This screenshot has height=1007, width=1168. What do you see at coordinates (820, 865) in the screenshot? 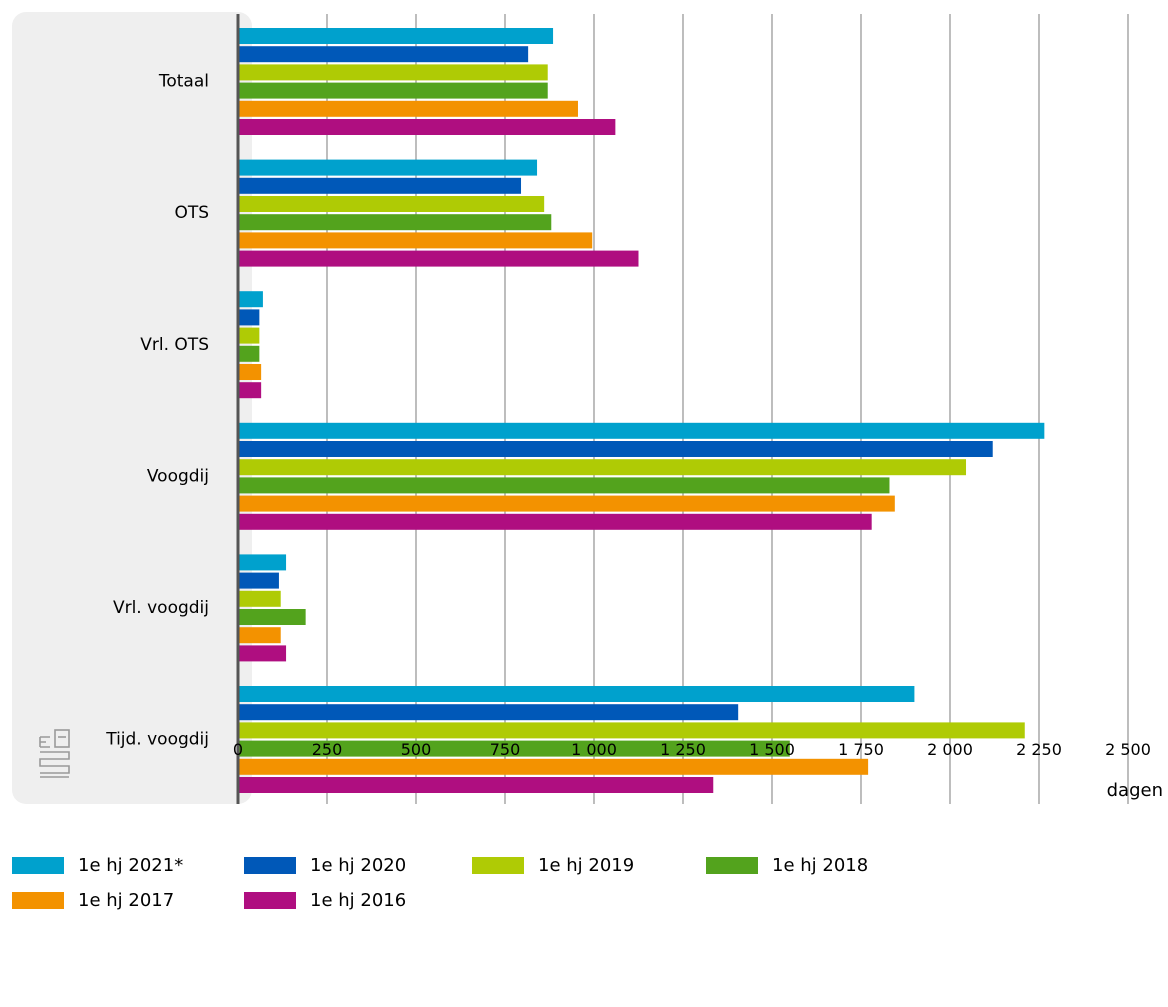
I see `legend-label: 1e hj 2018` at bounding box center [820, 865].